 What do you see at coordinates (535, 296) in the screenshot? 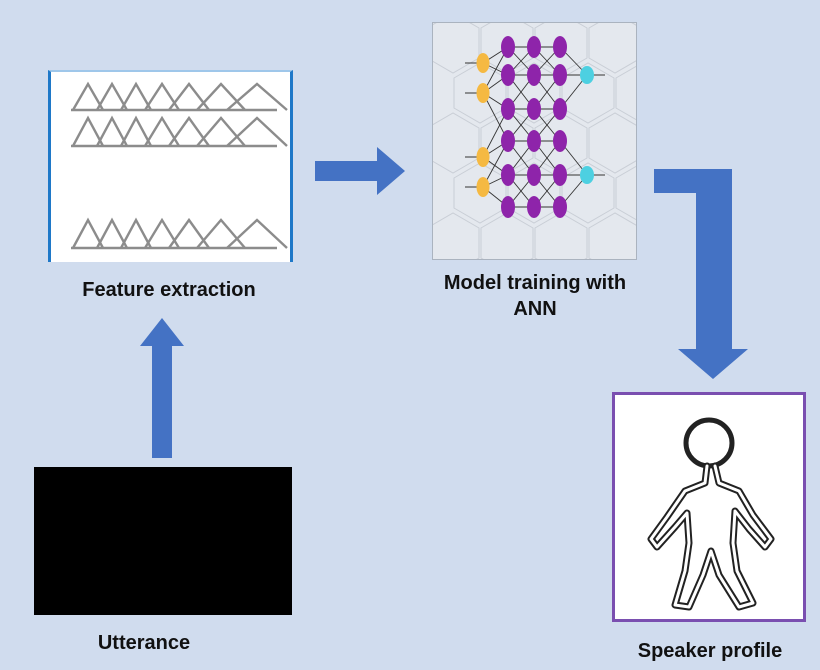
I see `model-training-label: Model training with ANN` at bounding box center [535, 296].